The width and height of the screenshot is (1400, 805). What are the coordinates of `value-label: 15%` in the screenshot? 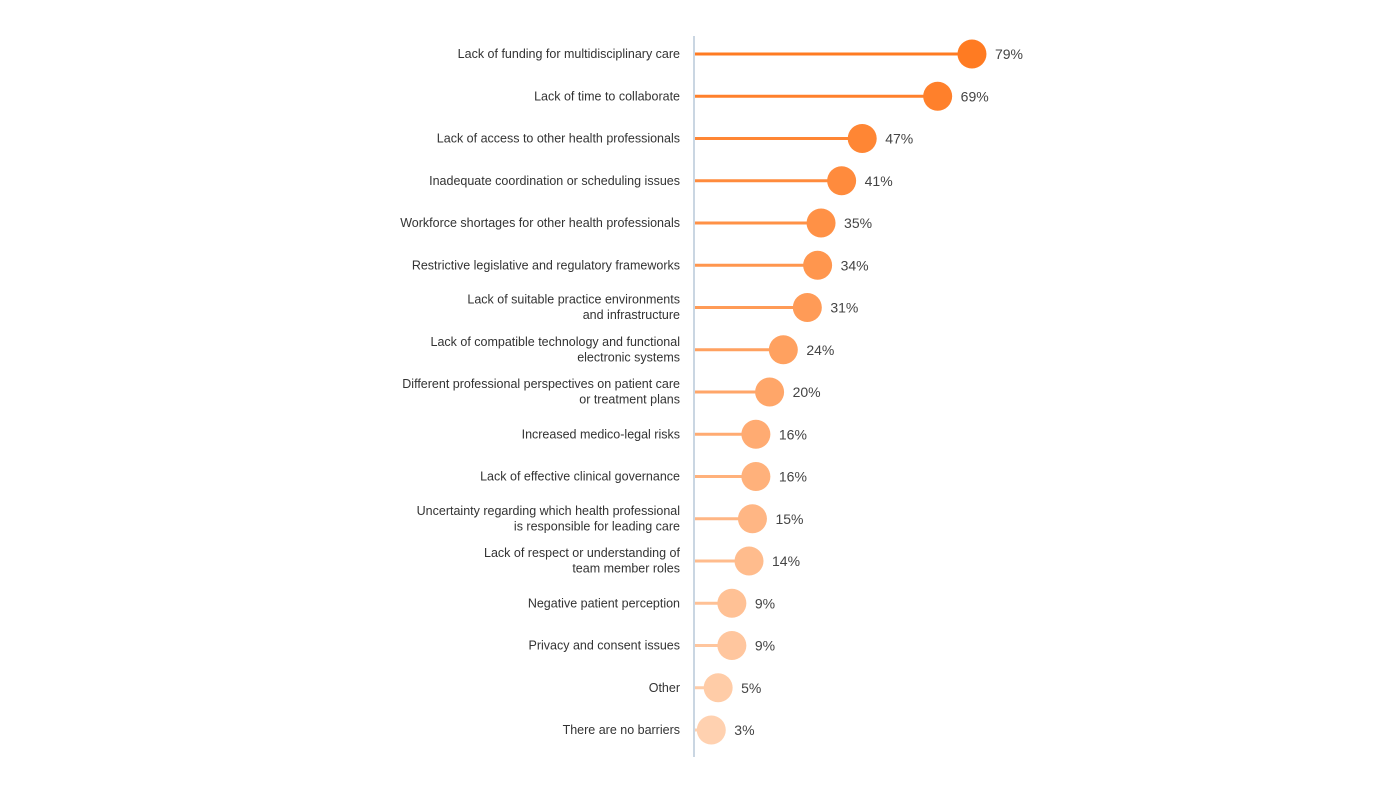 It's located at (789, 519).